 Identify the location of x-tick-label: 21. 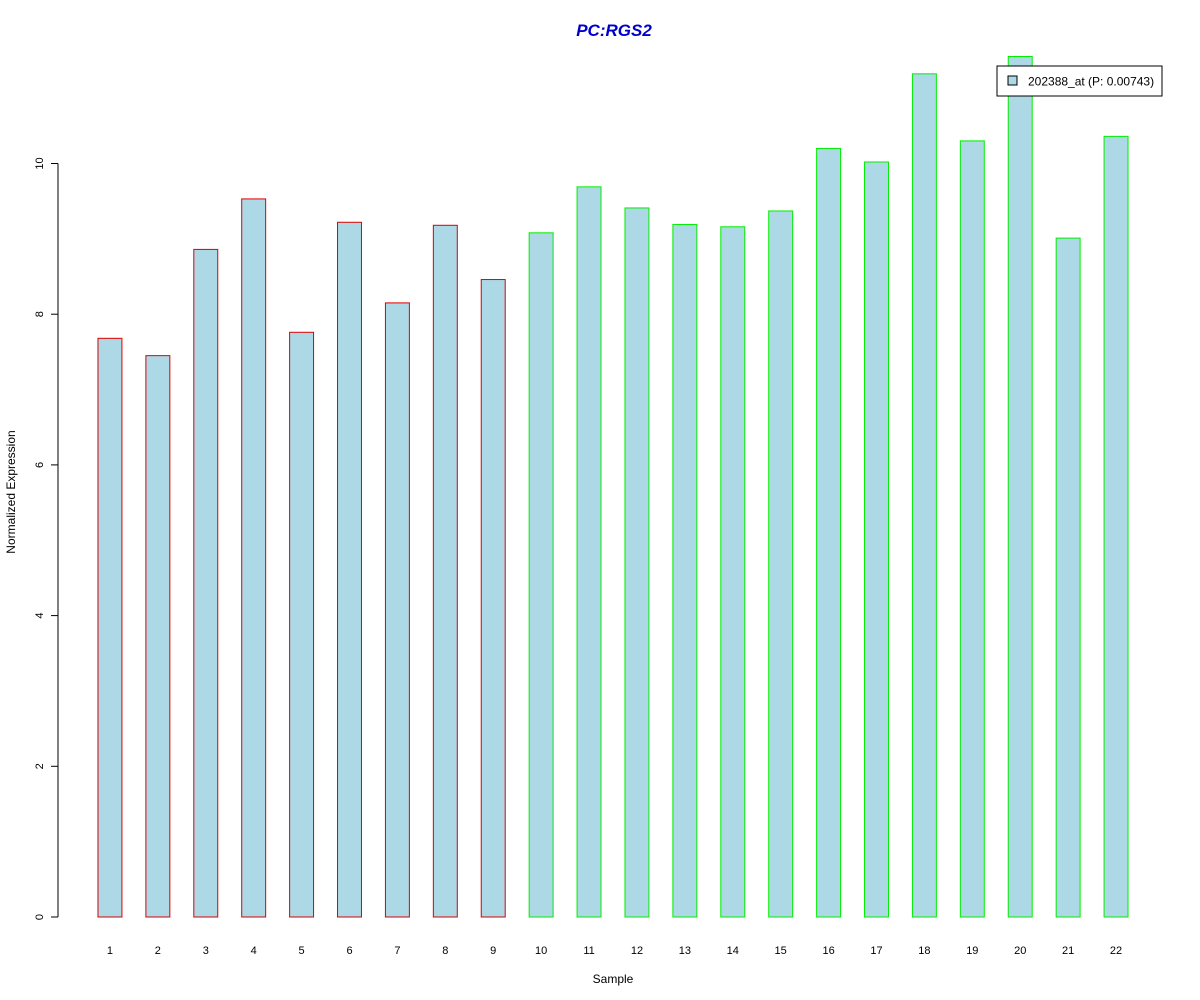
(1068, 951).